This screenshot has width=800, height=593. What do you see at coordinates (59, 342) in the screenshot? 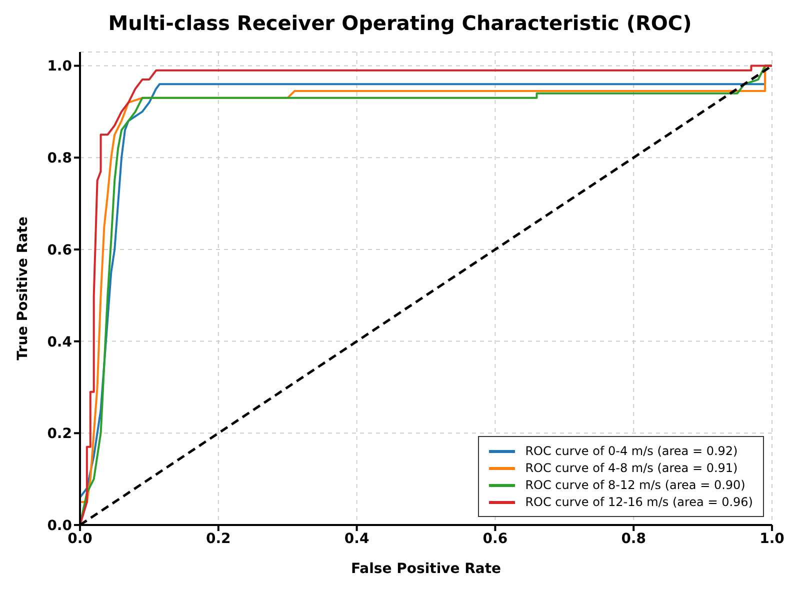
I see `y-tick-label: 0.4` at bounding box center [59, 342].